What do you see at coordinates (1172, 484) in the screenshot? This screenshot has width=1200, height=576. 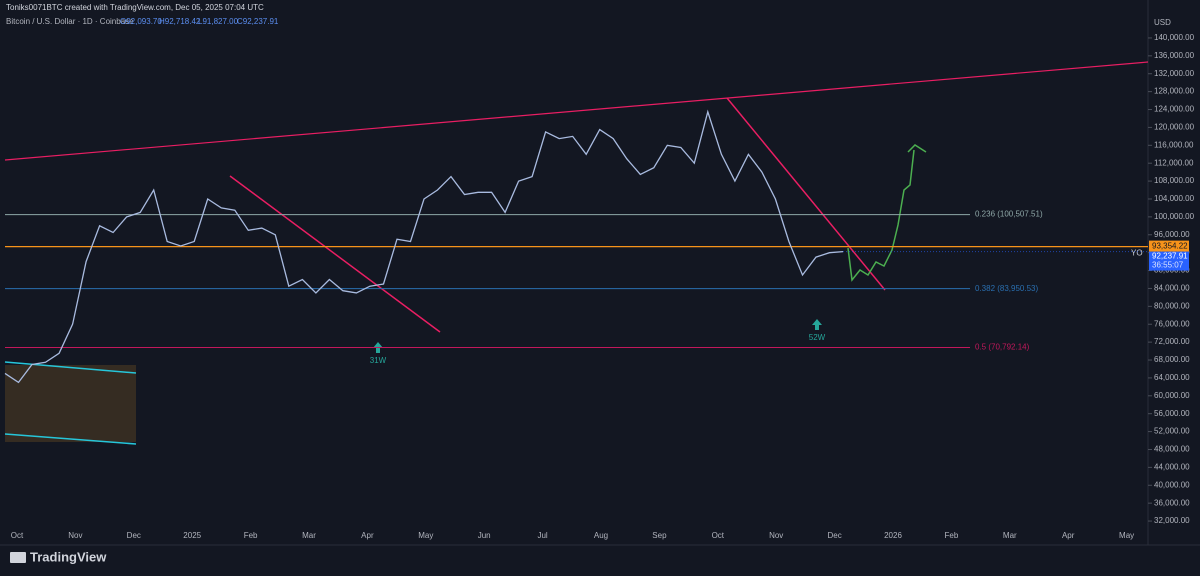 I see `y-tick-label: 40,000.00` at bounding box center [1172, 484].